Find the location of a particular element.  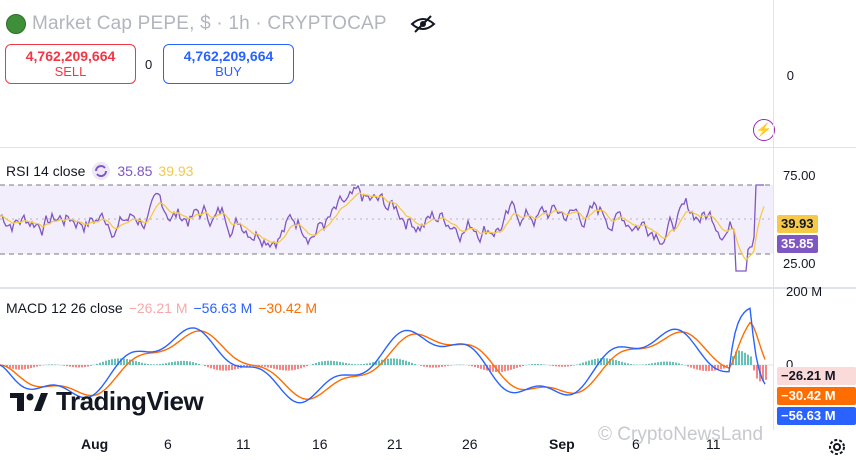

pane-divider-rsi-macd is located at coordinates (428, 288).